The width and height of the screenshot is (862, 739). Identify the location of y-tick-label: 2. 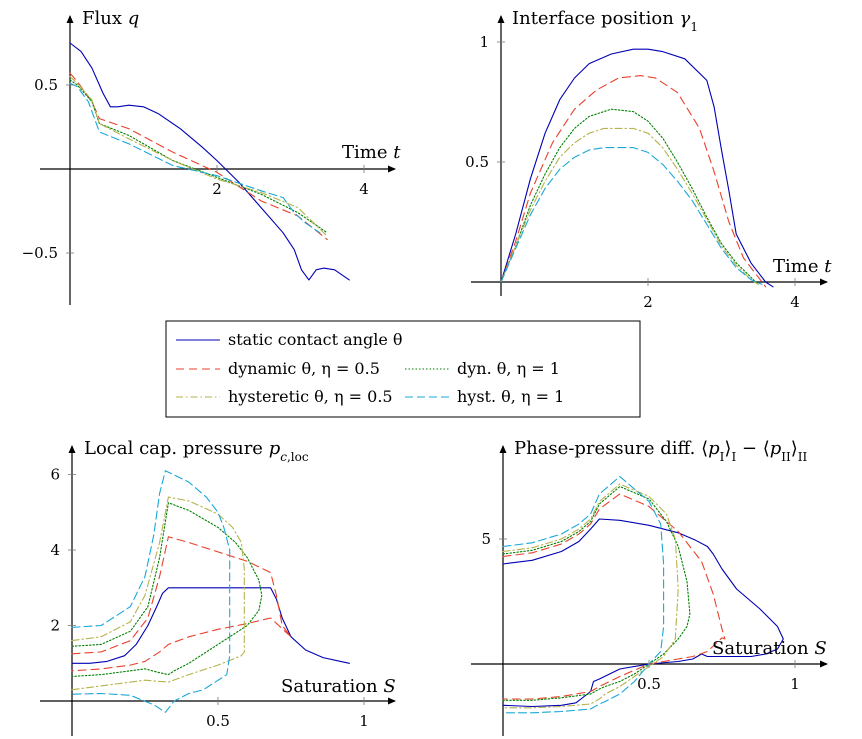
(55, 626).